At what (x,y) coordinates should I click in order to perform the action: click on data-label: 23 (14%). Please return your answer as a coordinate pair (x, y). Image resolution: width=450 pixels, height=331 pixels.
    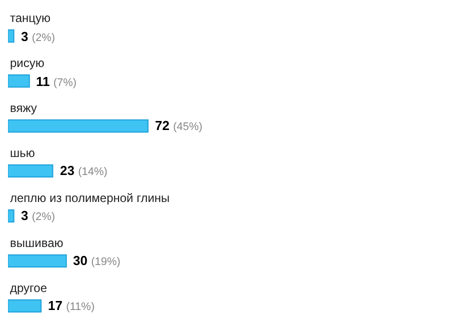
    Looking at the image, I should click on (84, 170).